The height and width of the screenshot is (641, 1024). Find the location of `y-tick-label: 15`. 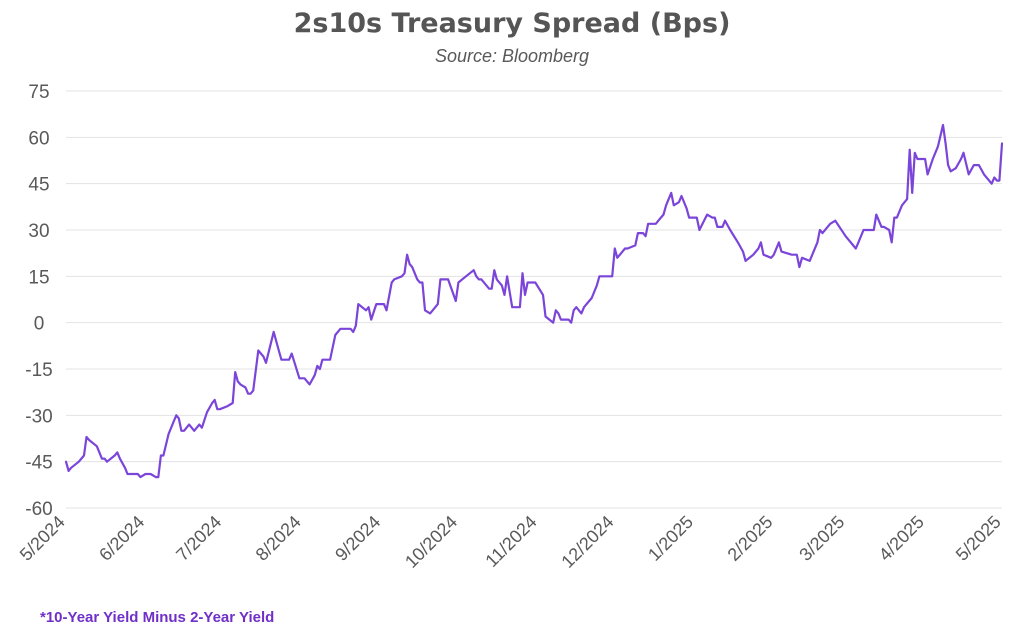

y-tick-label: 15 is located at coordinates (38, 277).